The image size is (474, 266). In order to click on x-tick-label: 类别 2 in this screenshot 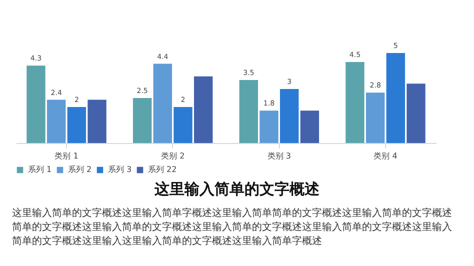, I will do `click(173, 156)`.